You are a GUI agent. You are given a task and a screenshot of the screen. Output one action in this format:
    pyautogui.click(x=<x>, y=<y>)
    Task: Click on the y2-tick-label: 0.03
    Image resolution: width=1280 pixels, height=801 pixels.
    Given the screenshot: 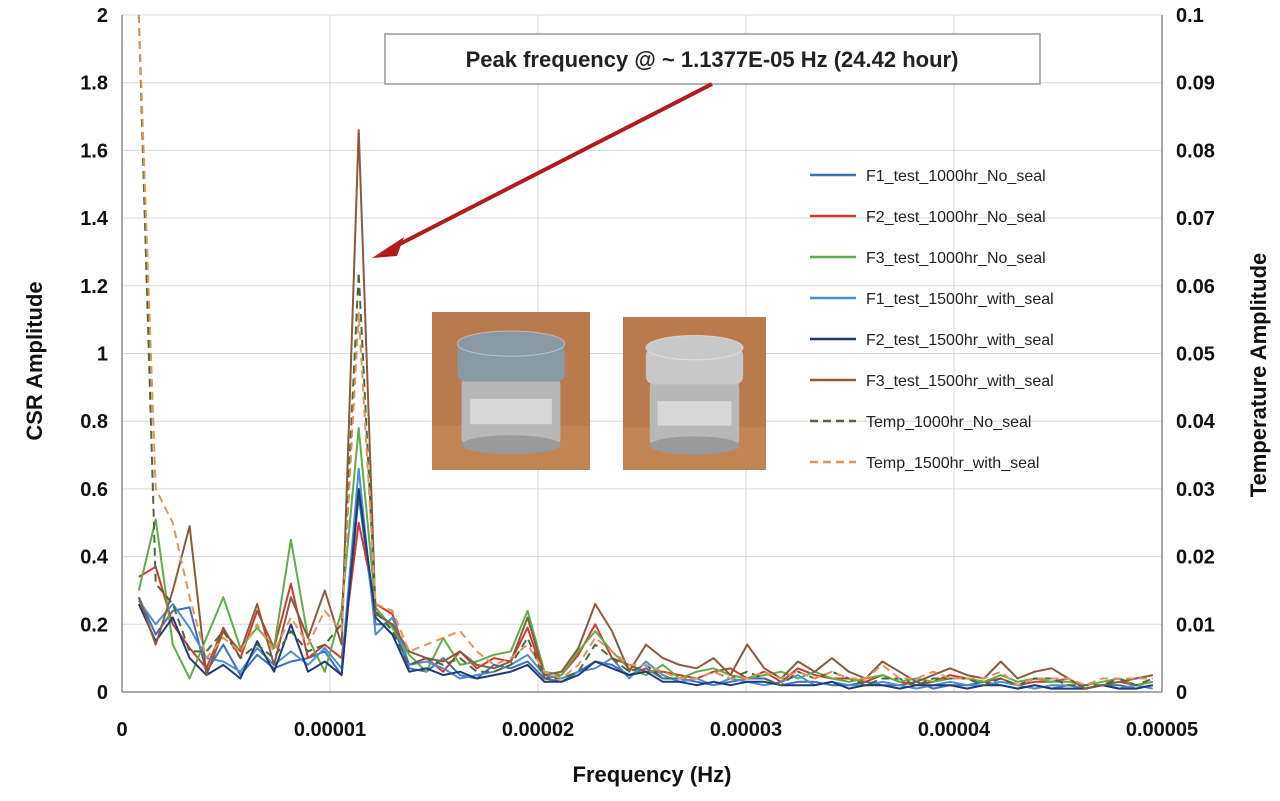 What is the action you would take?
    pyautogui.click(x=1195, y=490)
    